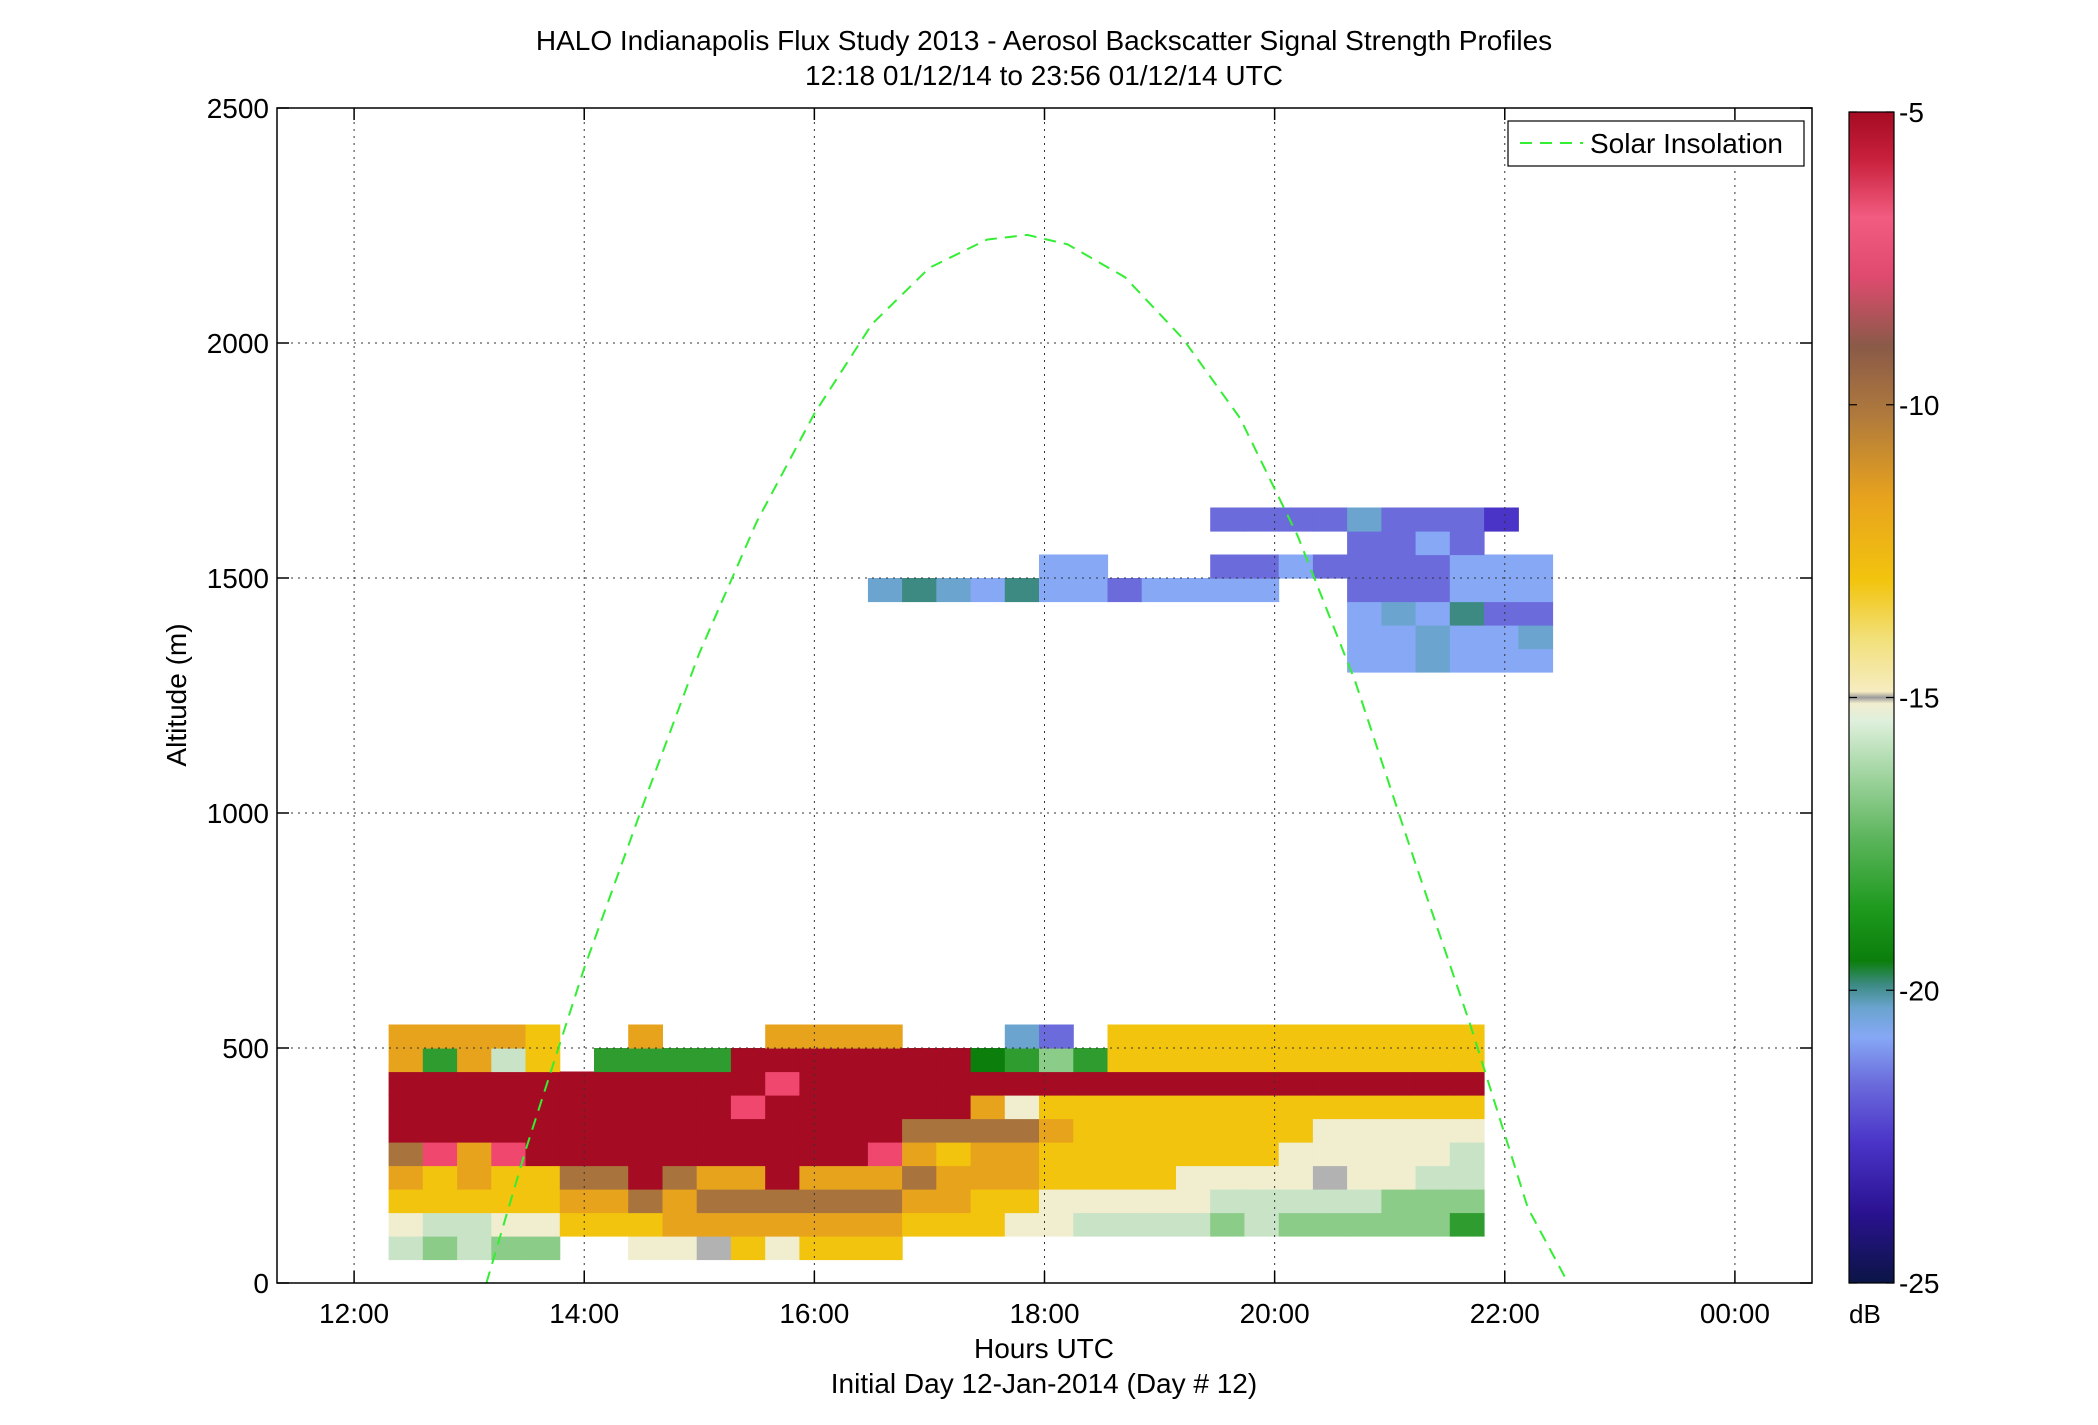  What do you see at coordinates (1044, 1348) in the screenshot?
I see `x-axis-label: Hours UTC` at bounding box center [1044, 1348].